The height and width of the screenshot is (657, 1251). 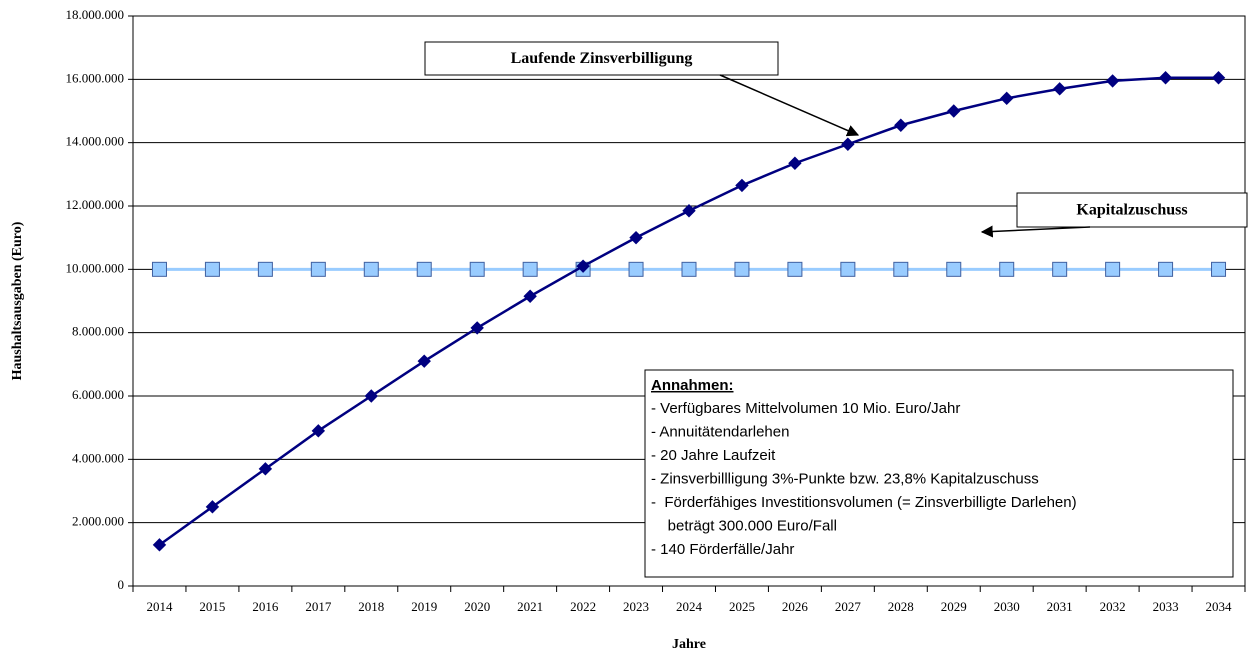 I want to click on y-tick-label: 8.000.000, so click(x=98, y=331).